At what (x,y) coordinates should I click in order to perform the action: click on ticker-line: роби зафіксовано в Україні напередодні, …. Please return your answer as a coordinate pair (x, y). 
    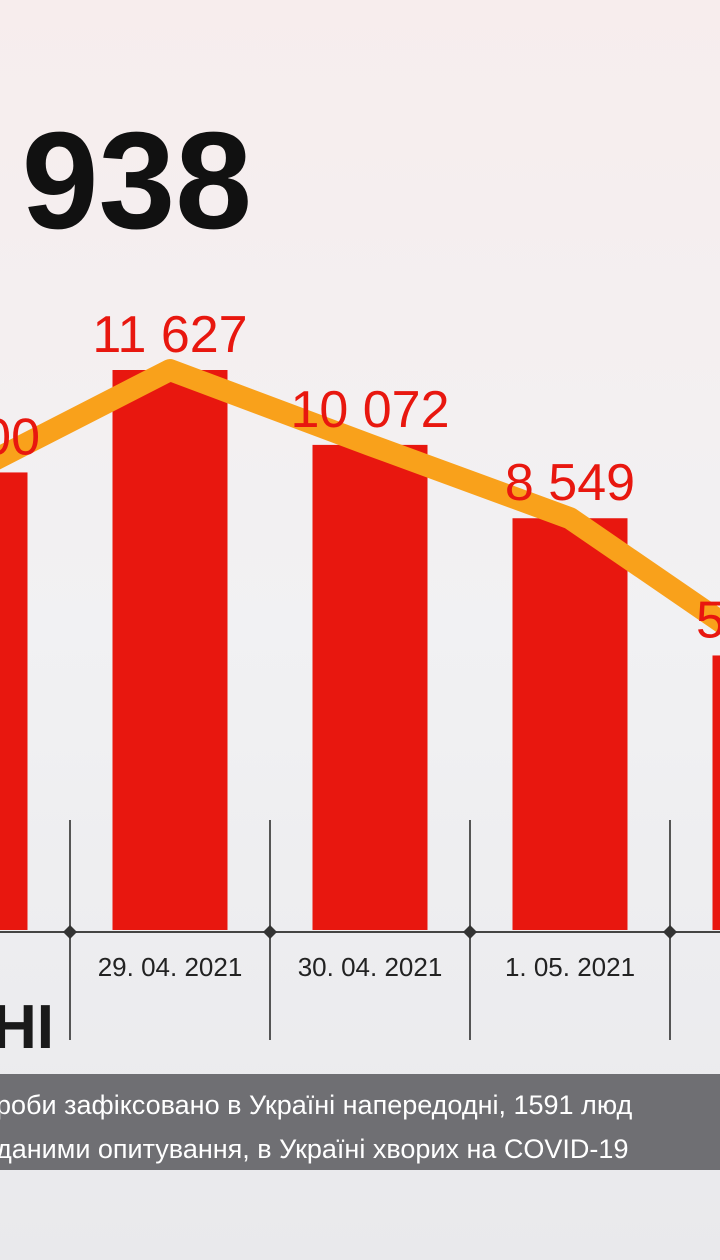
    Looking at the image, I should click on (316, 1105).